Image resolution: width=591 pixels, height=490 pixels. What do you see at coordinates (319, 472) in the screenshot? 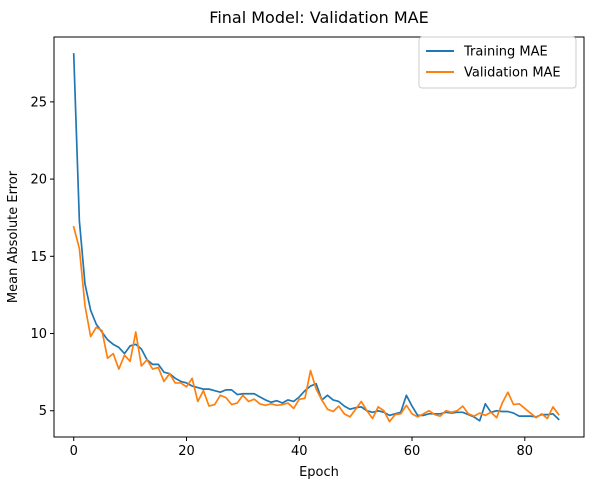
I see `x-axis-title: Epoch` at bounding box center [319, 472].